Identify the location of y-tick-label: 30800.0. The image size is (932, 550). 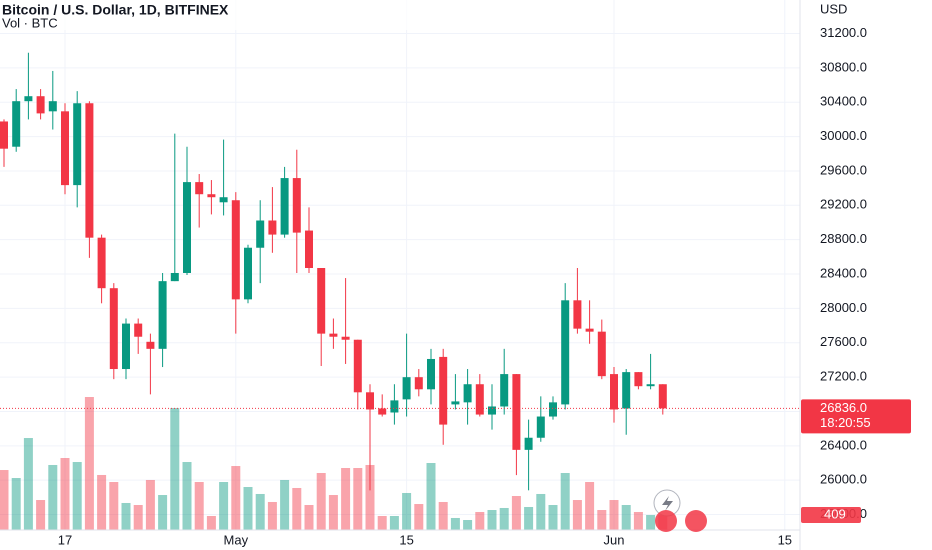
(843, 66).